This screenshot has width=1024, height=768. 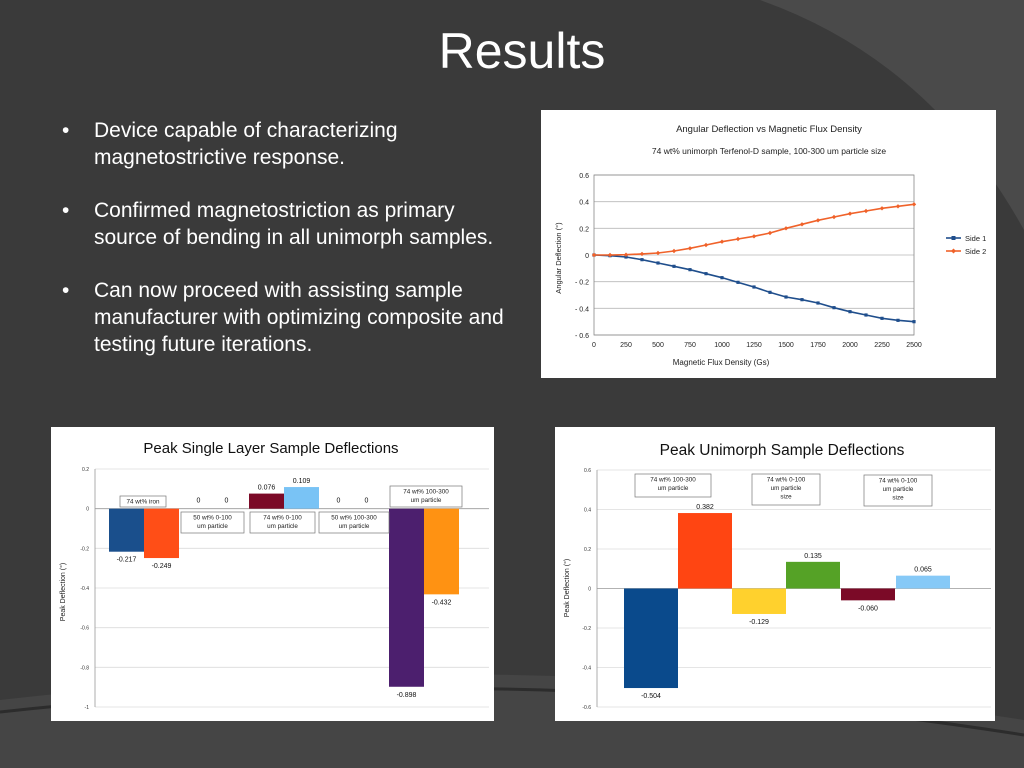 I want to click on annotation-text: 50 wt% 100-300, so click(x=354, y=518).